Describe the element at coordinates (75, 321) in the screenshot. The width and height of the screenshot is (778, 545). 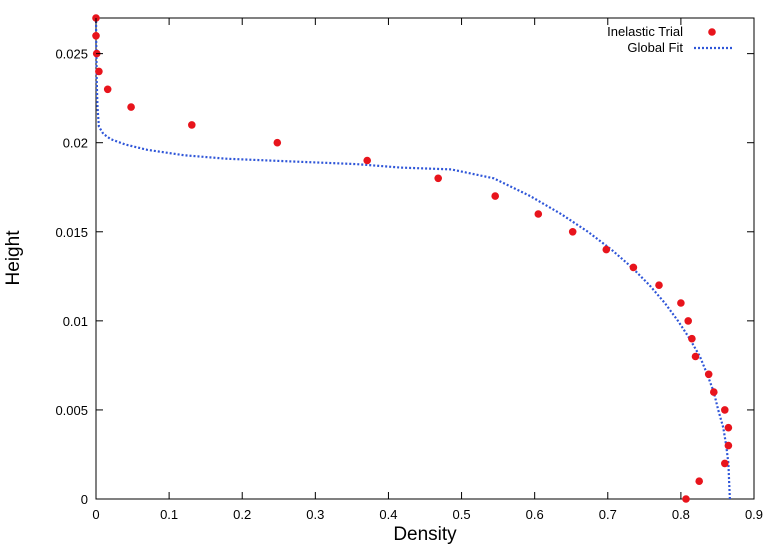
I see `y-tick-label: 0.01` at that location.